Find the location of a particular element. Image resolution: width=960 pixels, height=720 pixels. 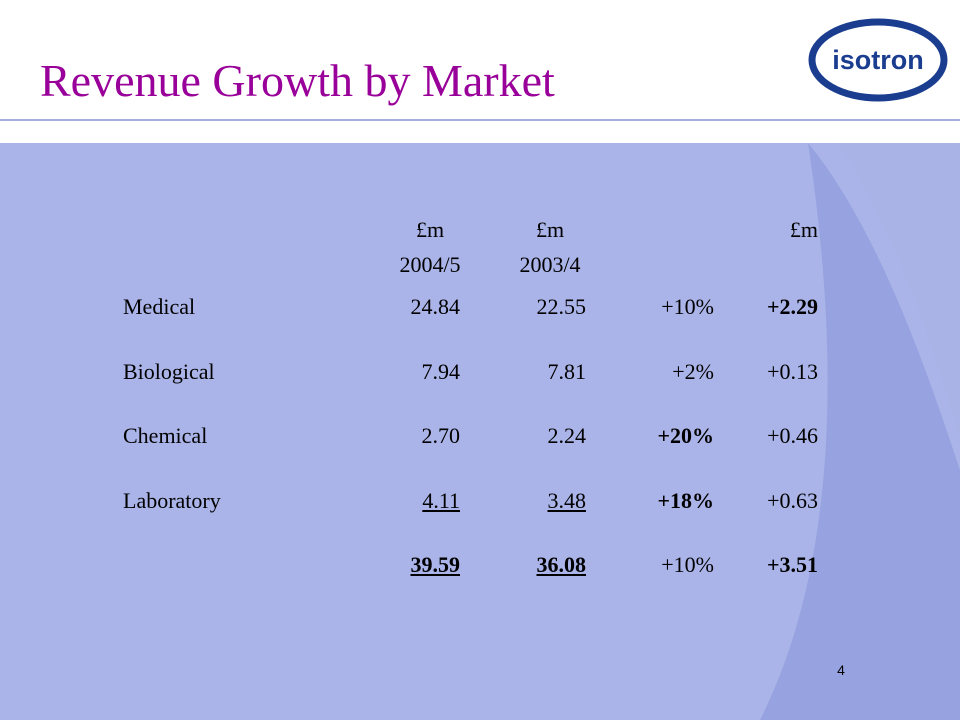

cell-chemical-pct: +20% is located at coordinates (685, 435).